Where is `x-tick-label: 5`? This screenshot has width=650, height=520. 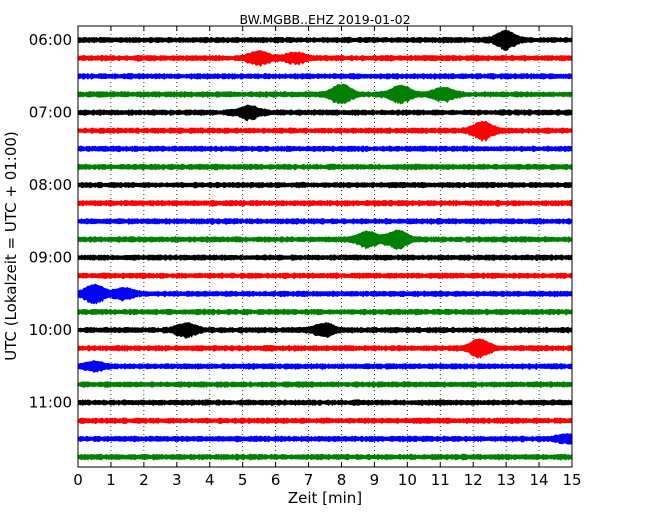
x-tick-label: 5 is located at coordinates (243, 480).